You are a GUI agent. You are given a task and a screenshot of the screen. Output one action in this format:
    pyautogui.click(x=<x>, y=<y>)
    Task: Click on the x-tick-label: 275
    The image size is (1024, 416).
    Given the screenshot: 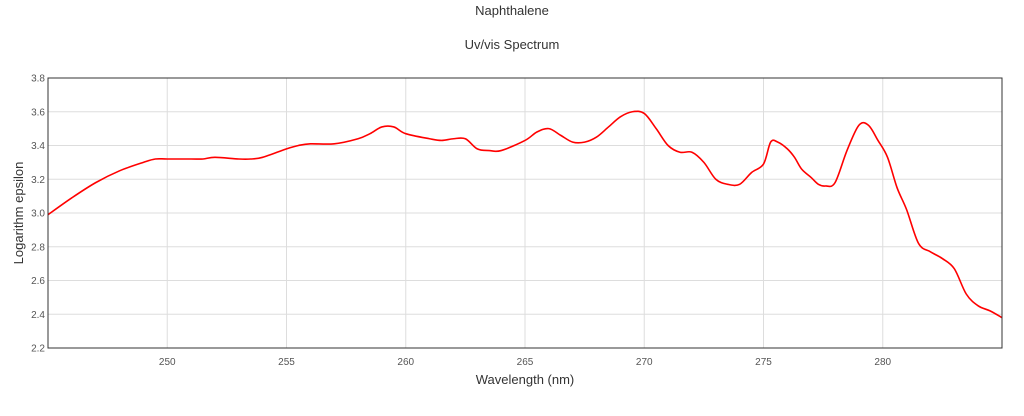 What is the action you would take?
    pyautogui.click(x=763, y=362)
    